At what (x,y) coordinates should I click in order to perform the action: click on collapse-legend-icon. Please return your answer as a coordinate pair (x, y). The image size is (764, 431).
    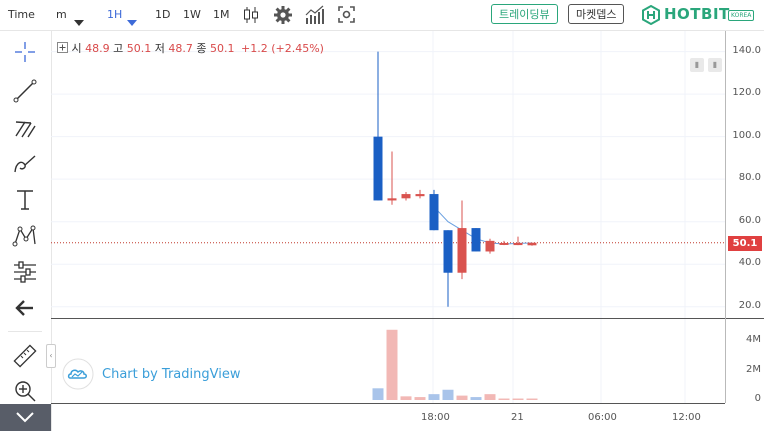
    Looking at the image, I should click on (62, 47).